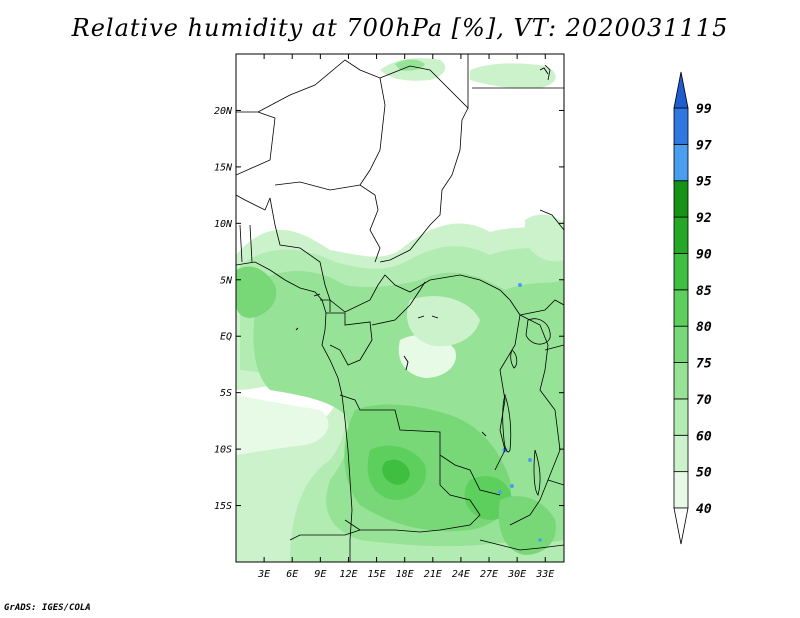  I want to click on dry-pocket-center2, so click(443, 321).